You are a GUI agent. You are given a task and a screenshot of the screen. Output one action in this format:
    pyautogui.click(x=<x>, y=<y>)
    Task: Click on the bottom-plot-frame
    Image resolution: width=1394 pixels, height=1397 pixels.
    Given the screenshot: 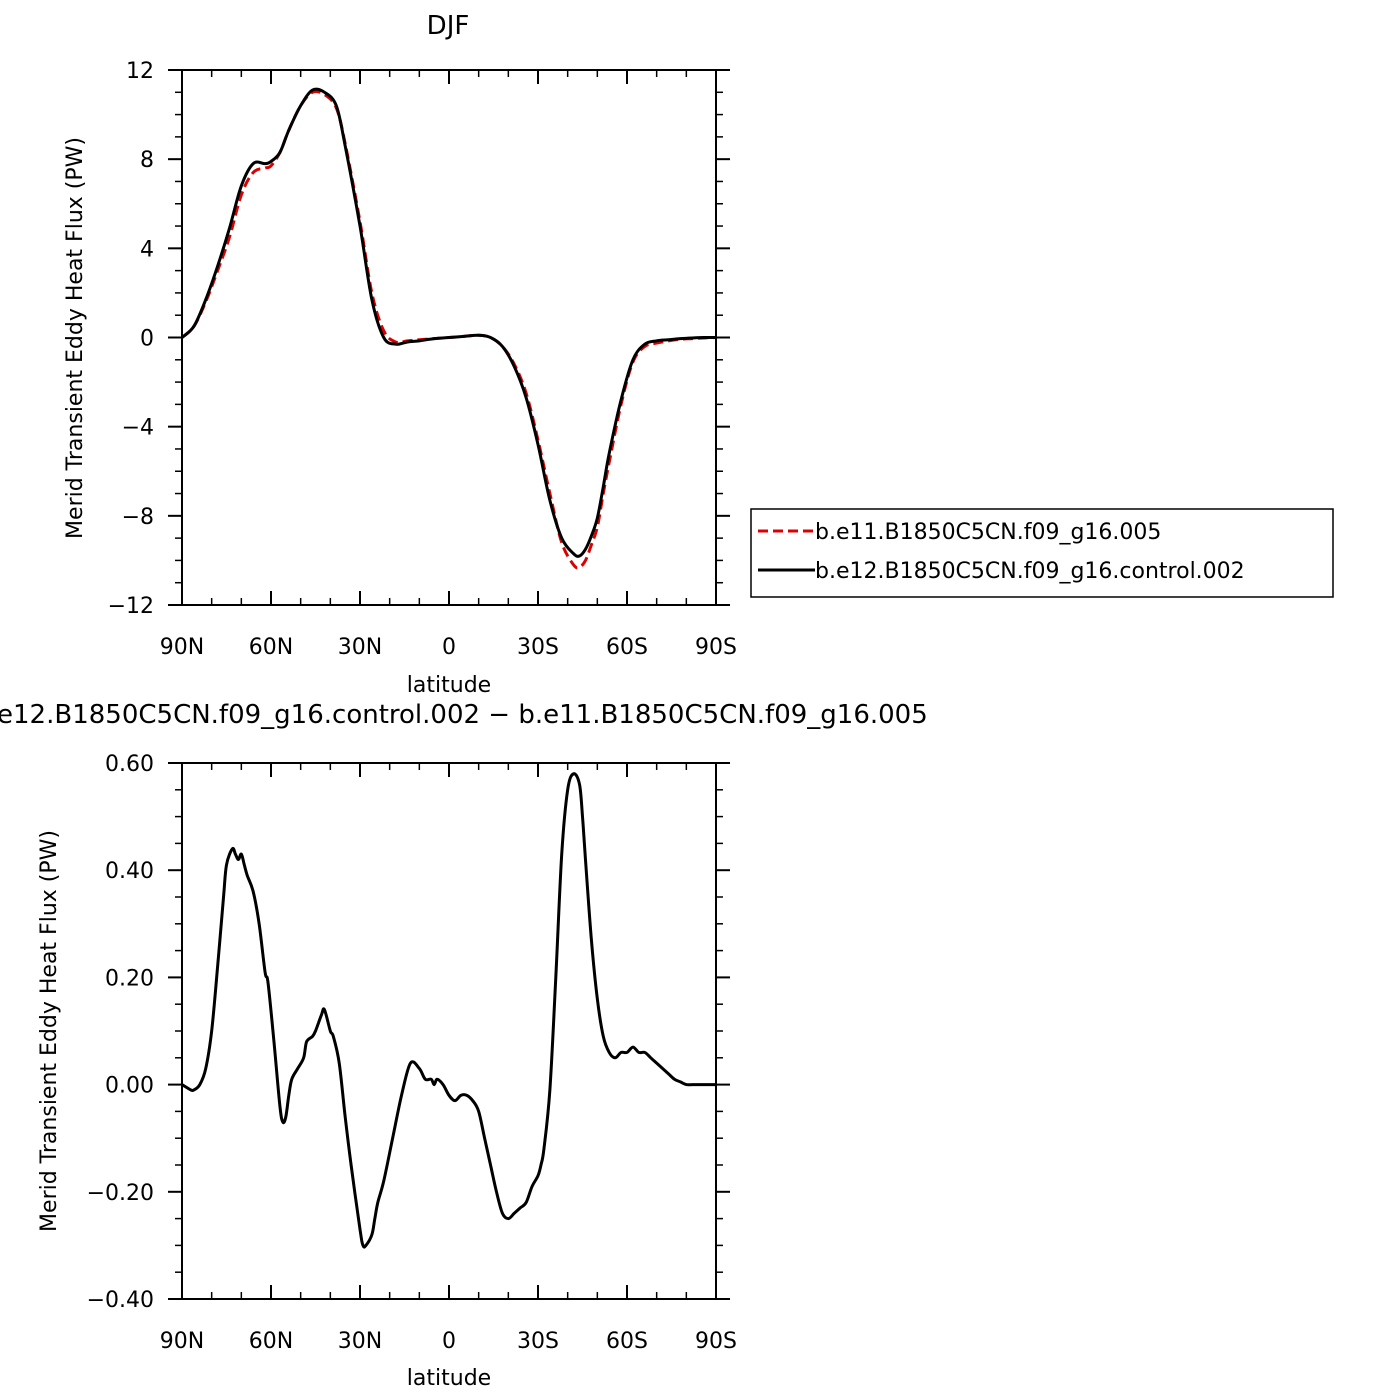 What is the action you would take?
    pyautogui.click(x=449, y=1031)
    